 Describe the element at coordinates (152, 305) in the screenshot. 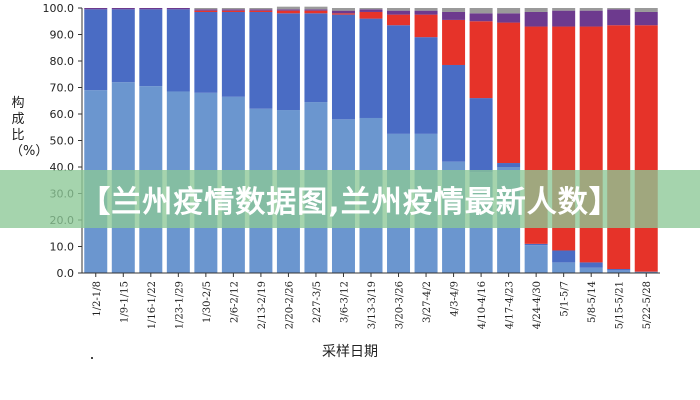

I see `x-tick-label: 1/16-1/22` at that location.